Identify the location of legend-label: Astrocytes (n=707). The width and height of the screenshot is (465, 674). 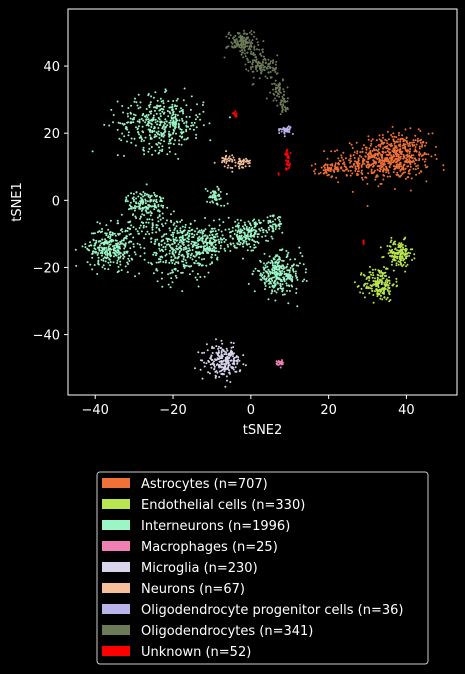
(204, 484).